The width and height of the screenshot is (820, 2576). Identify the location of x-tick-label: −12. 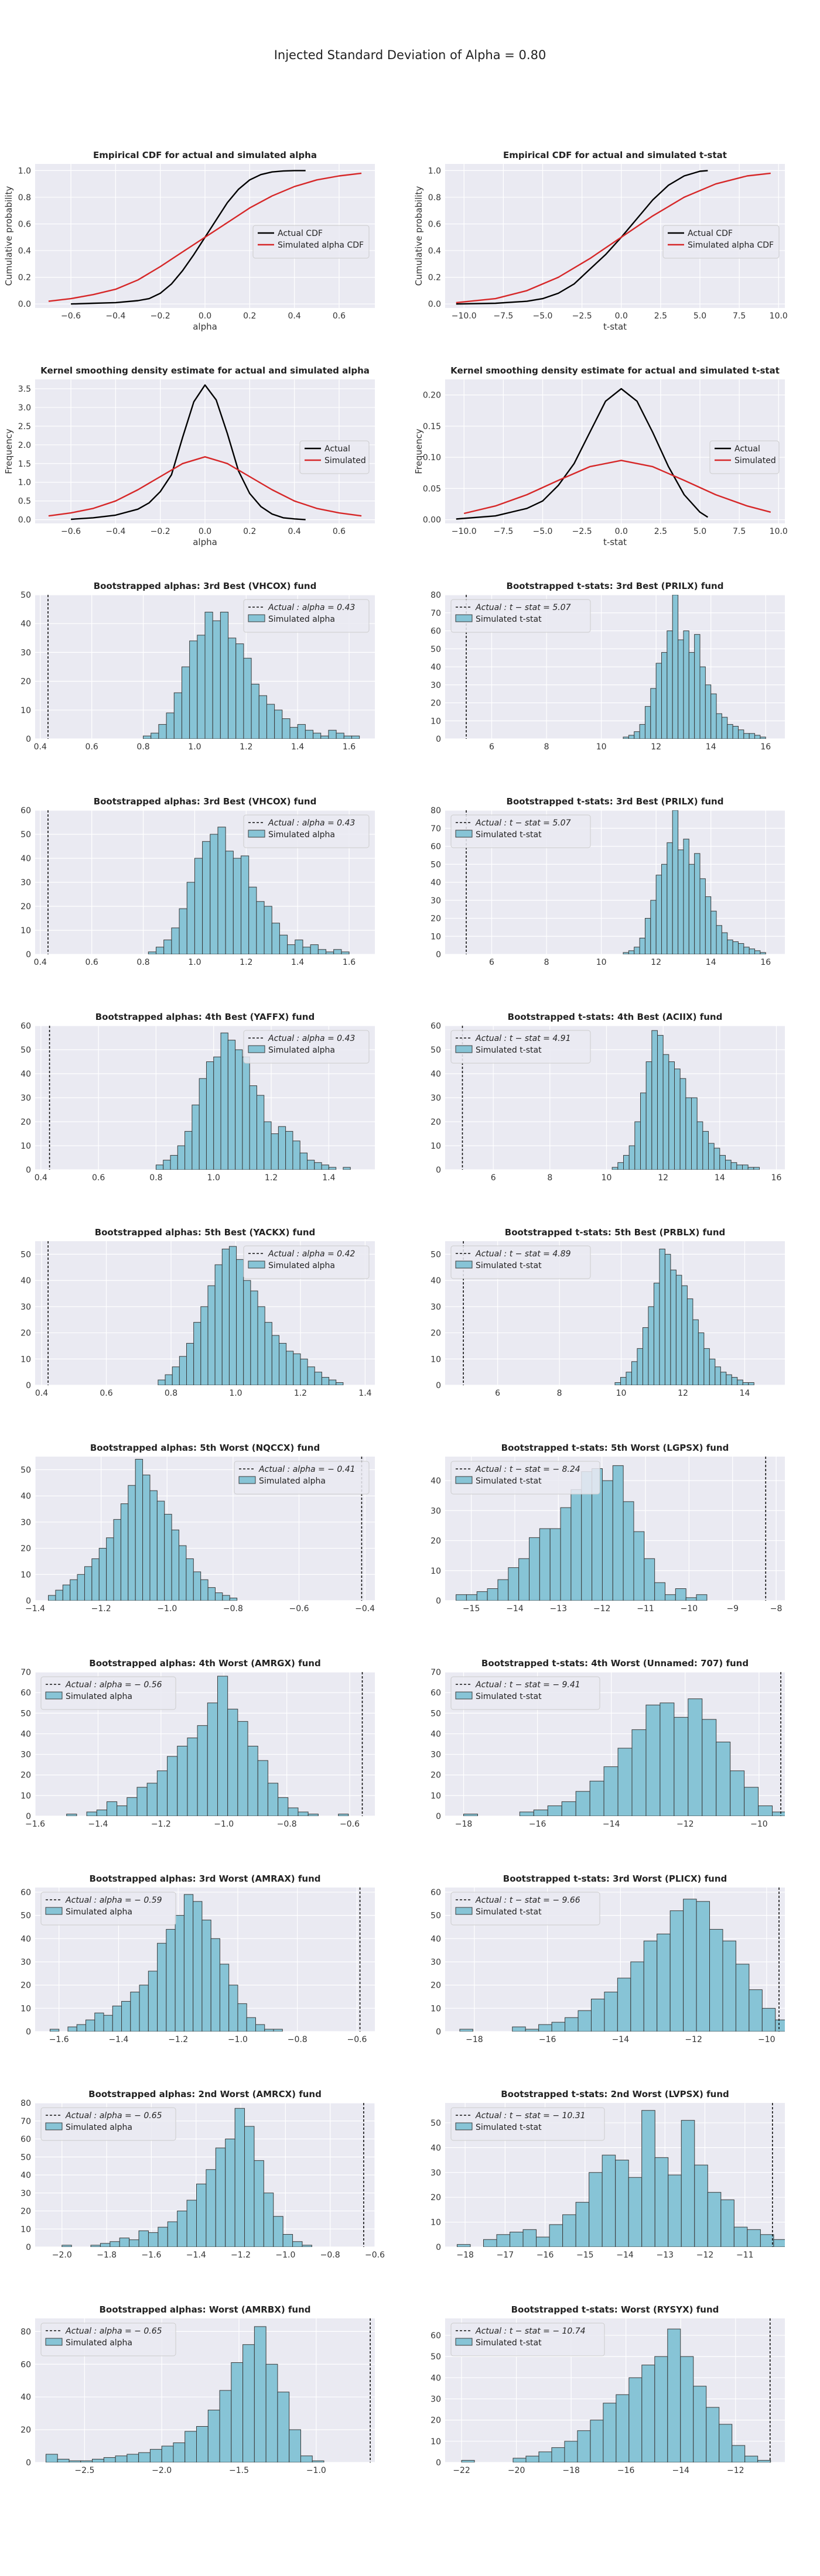
(602, 1609).